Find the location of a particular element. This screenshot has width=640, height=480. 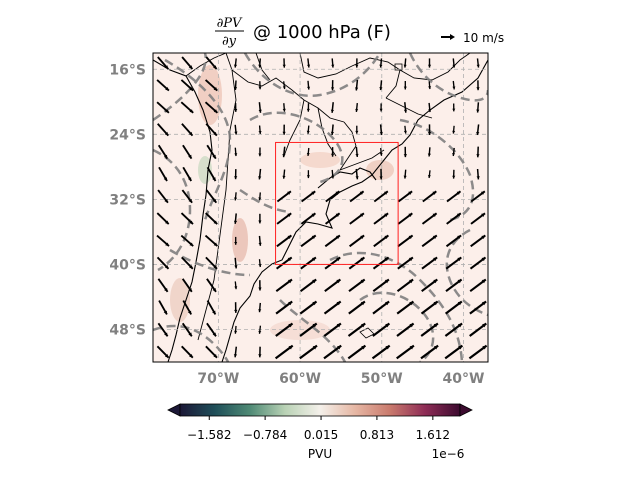

lat-label-3: 40°S is located at coordinates (127, 265).